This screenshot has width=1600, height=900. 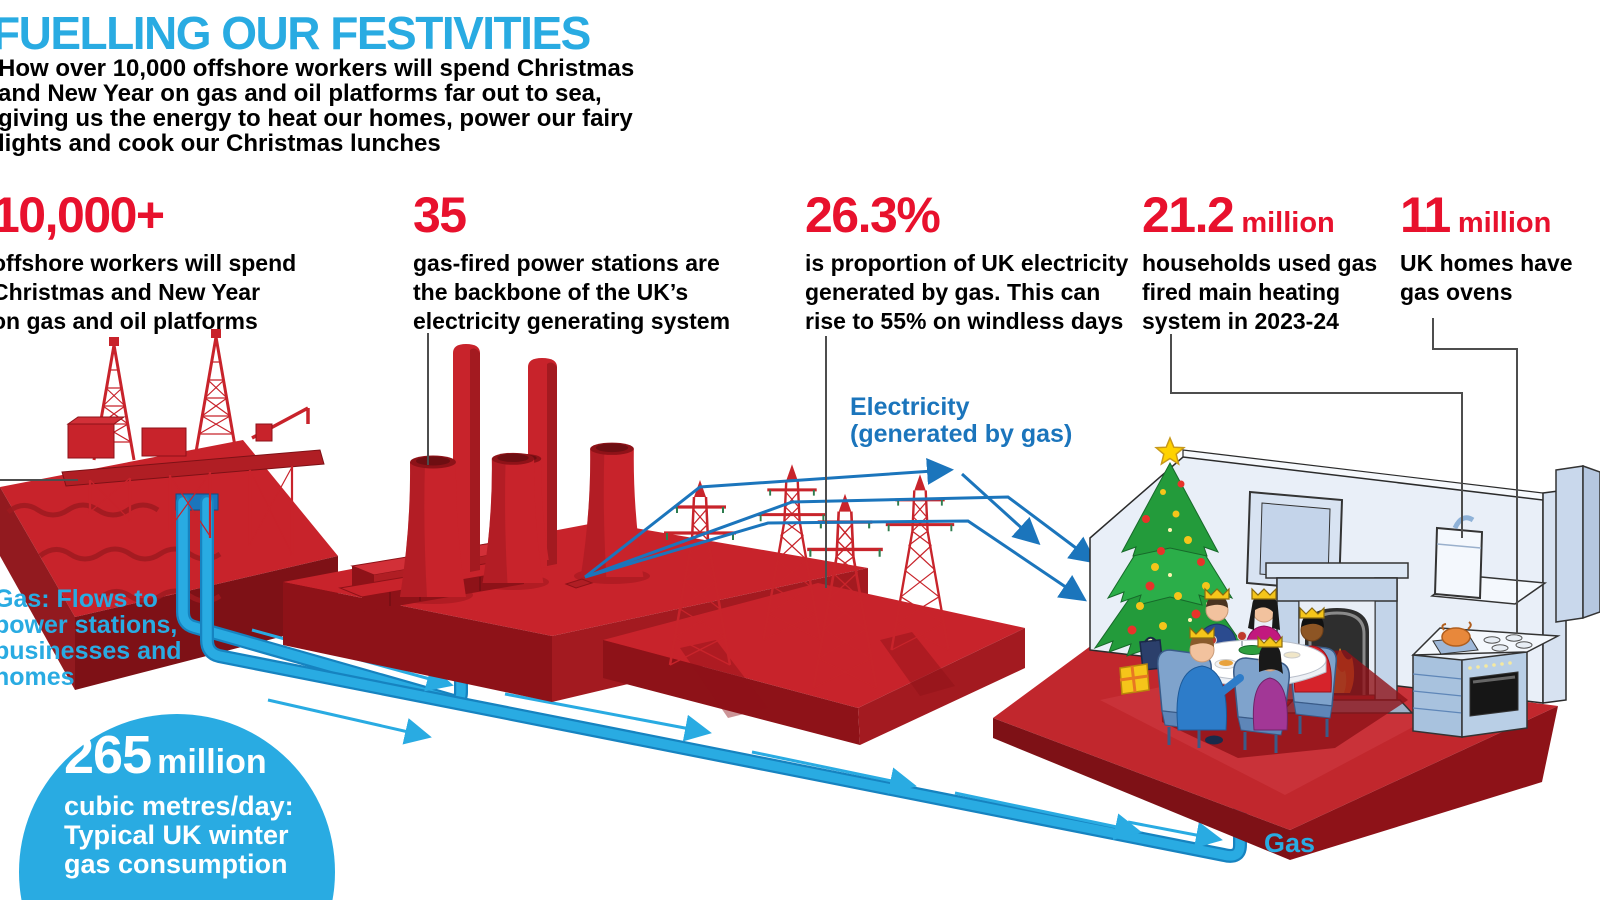 I want to click on stat-value: 26.3%, so click(x=873, y=215).